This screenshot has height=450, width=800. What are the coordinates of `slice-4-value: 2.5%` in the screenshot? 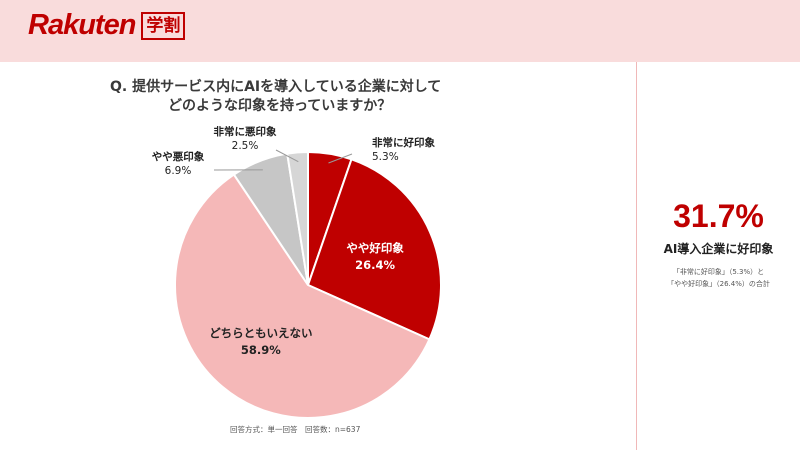 It's located at (245, 146).